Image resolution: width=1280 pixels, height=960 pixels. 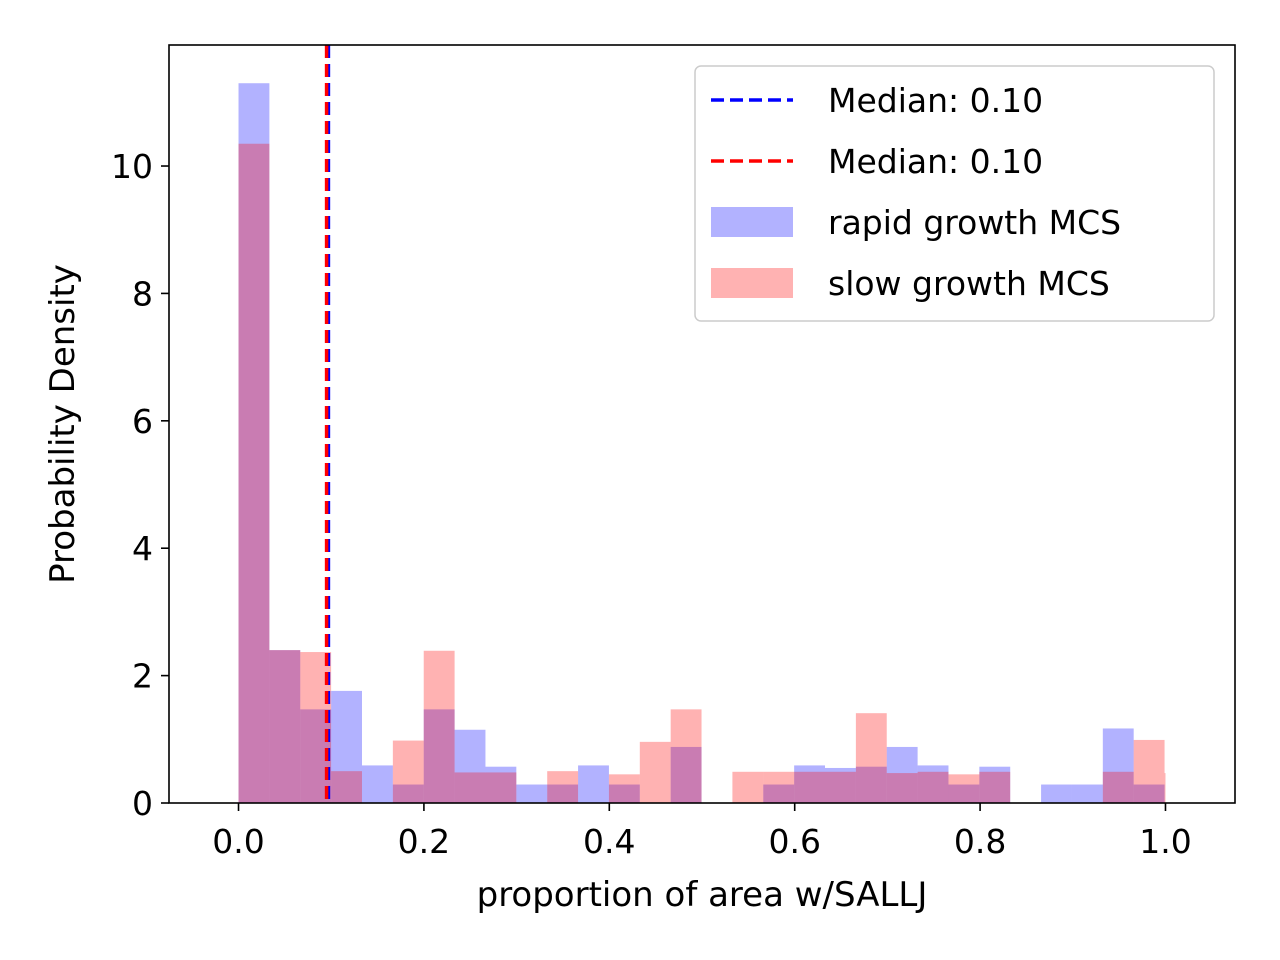 What do you see at coordinates (609, 841) in the screenshot?
I see `x-tick-label: 0.4` at bounding box center [609, 841].